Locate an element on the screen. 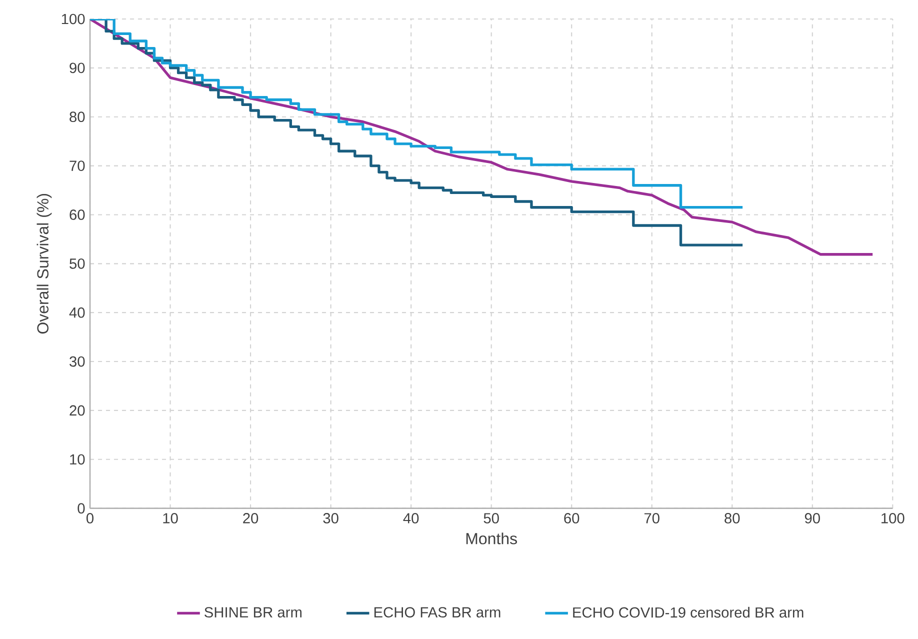  x-tick-label: 80 is located at coordinates (732, 518).